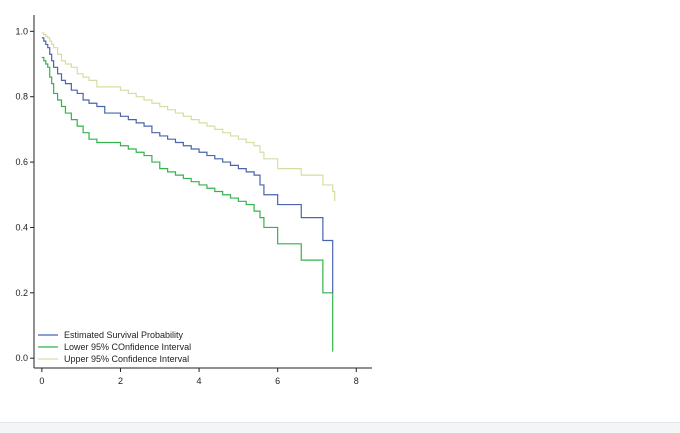 The width and height of the screenshot is (680, 433). Describe the element at coordinates (21, 358) in the screenshot. I see `y-tick-label: 0.0` at that location.